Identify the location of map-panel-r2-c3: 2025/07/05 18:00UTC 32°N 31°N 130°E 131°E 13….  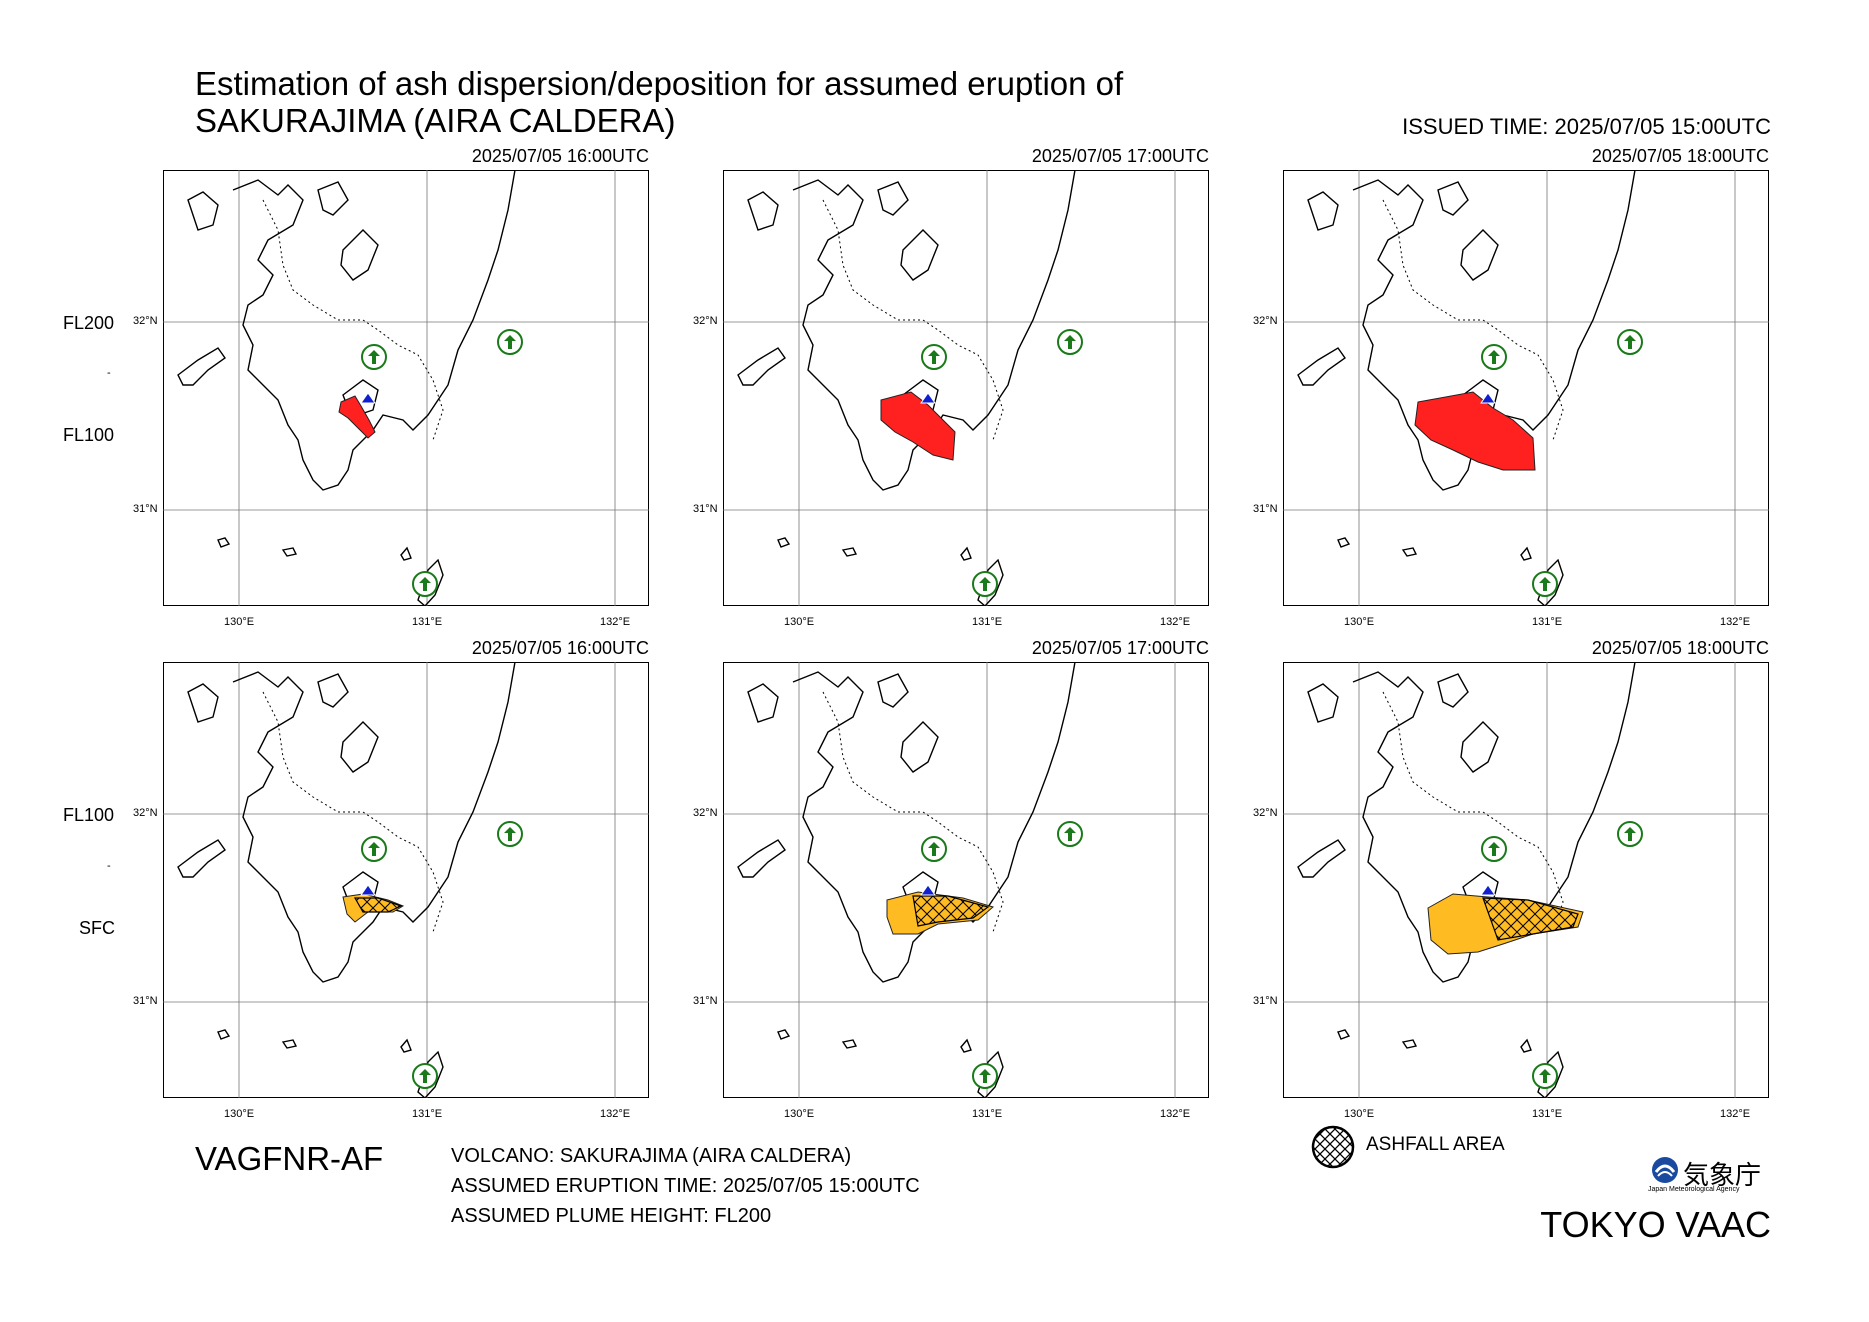
(1511, 879).